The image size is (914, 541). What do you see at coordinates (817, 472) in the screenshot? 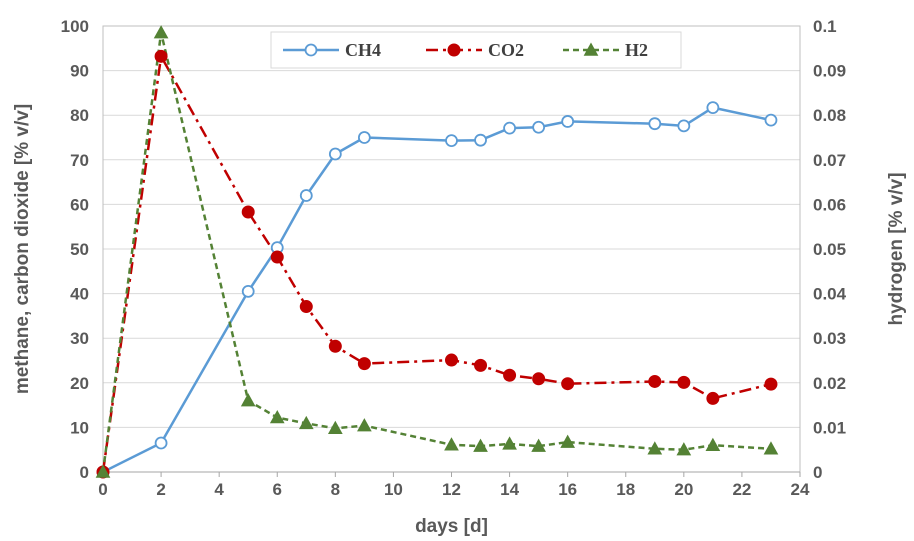
I see `y2-tick-label: 0` at bounding box center [817, 472].